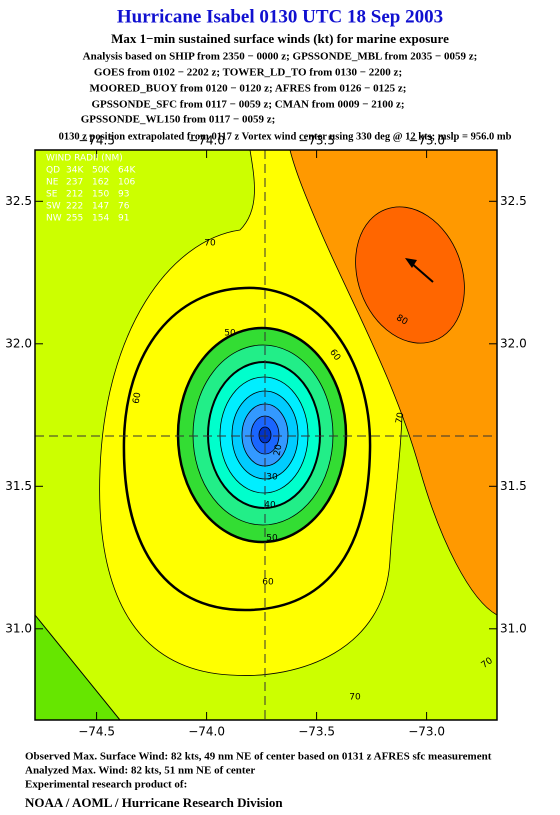  I want to click on contour-label: 20, so click(279, 449).